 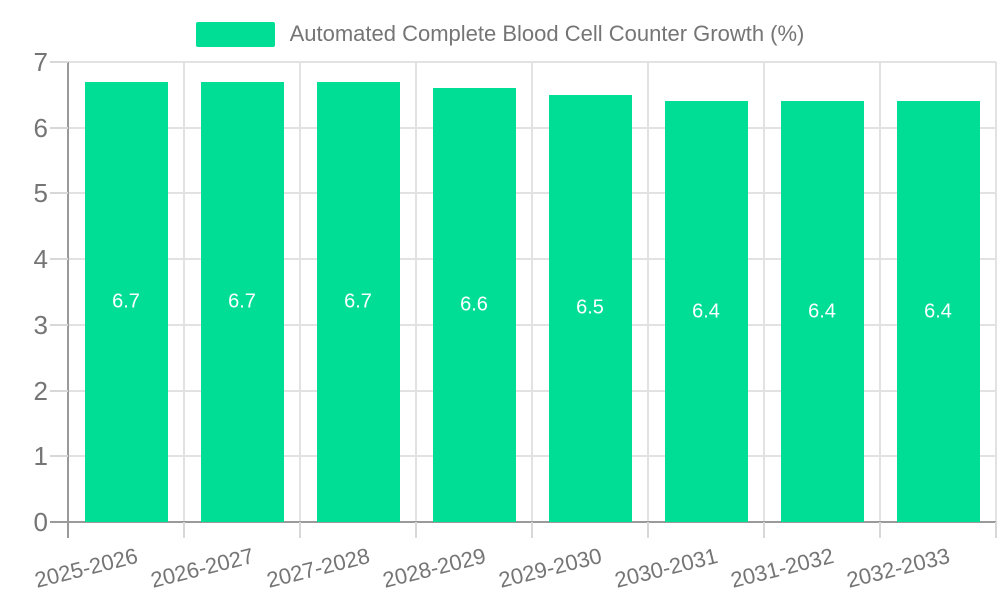 I want to click on bar-value-label: 6.6, so click(x=474, y=304).